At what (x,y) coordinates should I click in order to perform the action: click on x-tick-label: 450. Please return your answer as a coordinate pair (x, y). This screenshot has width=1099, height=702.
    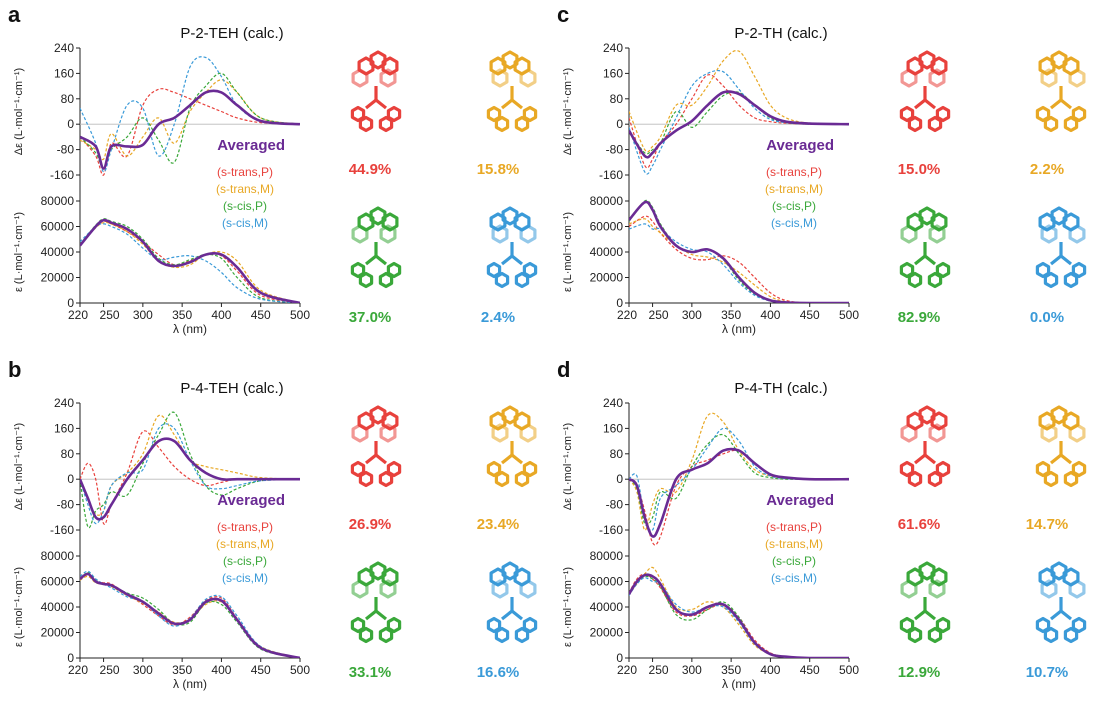
    Looking at the image, I should click on (810, 670).